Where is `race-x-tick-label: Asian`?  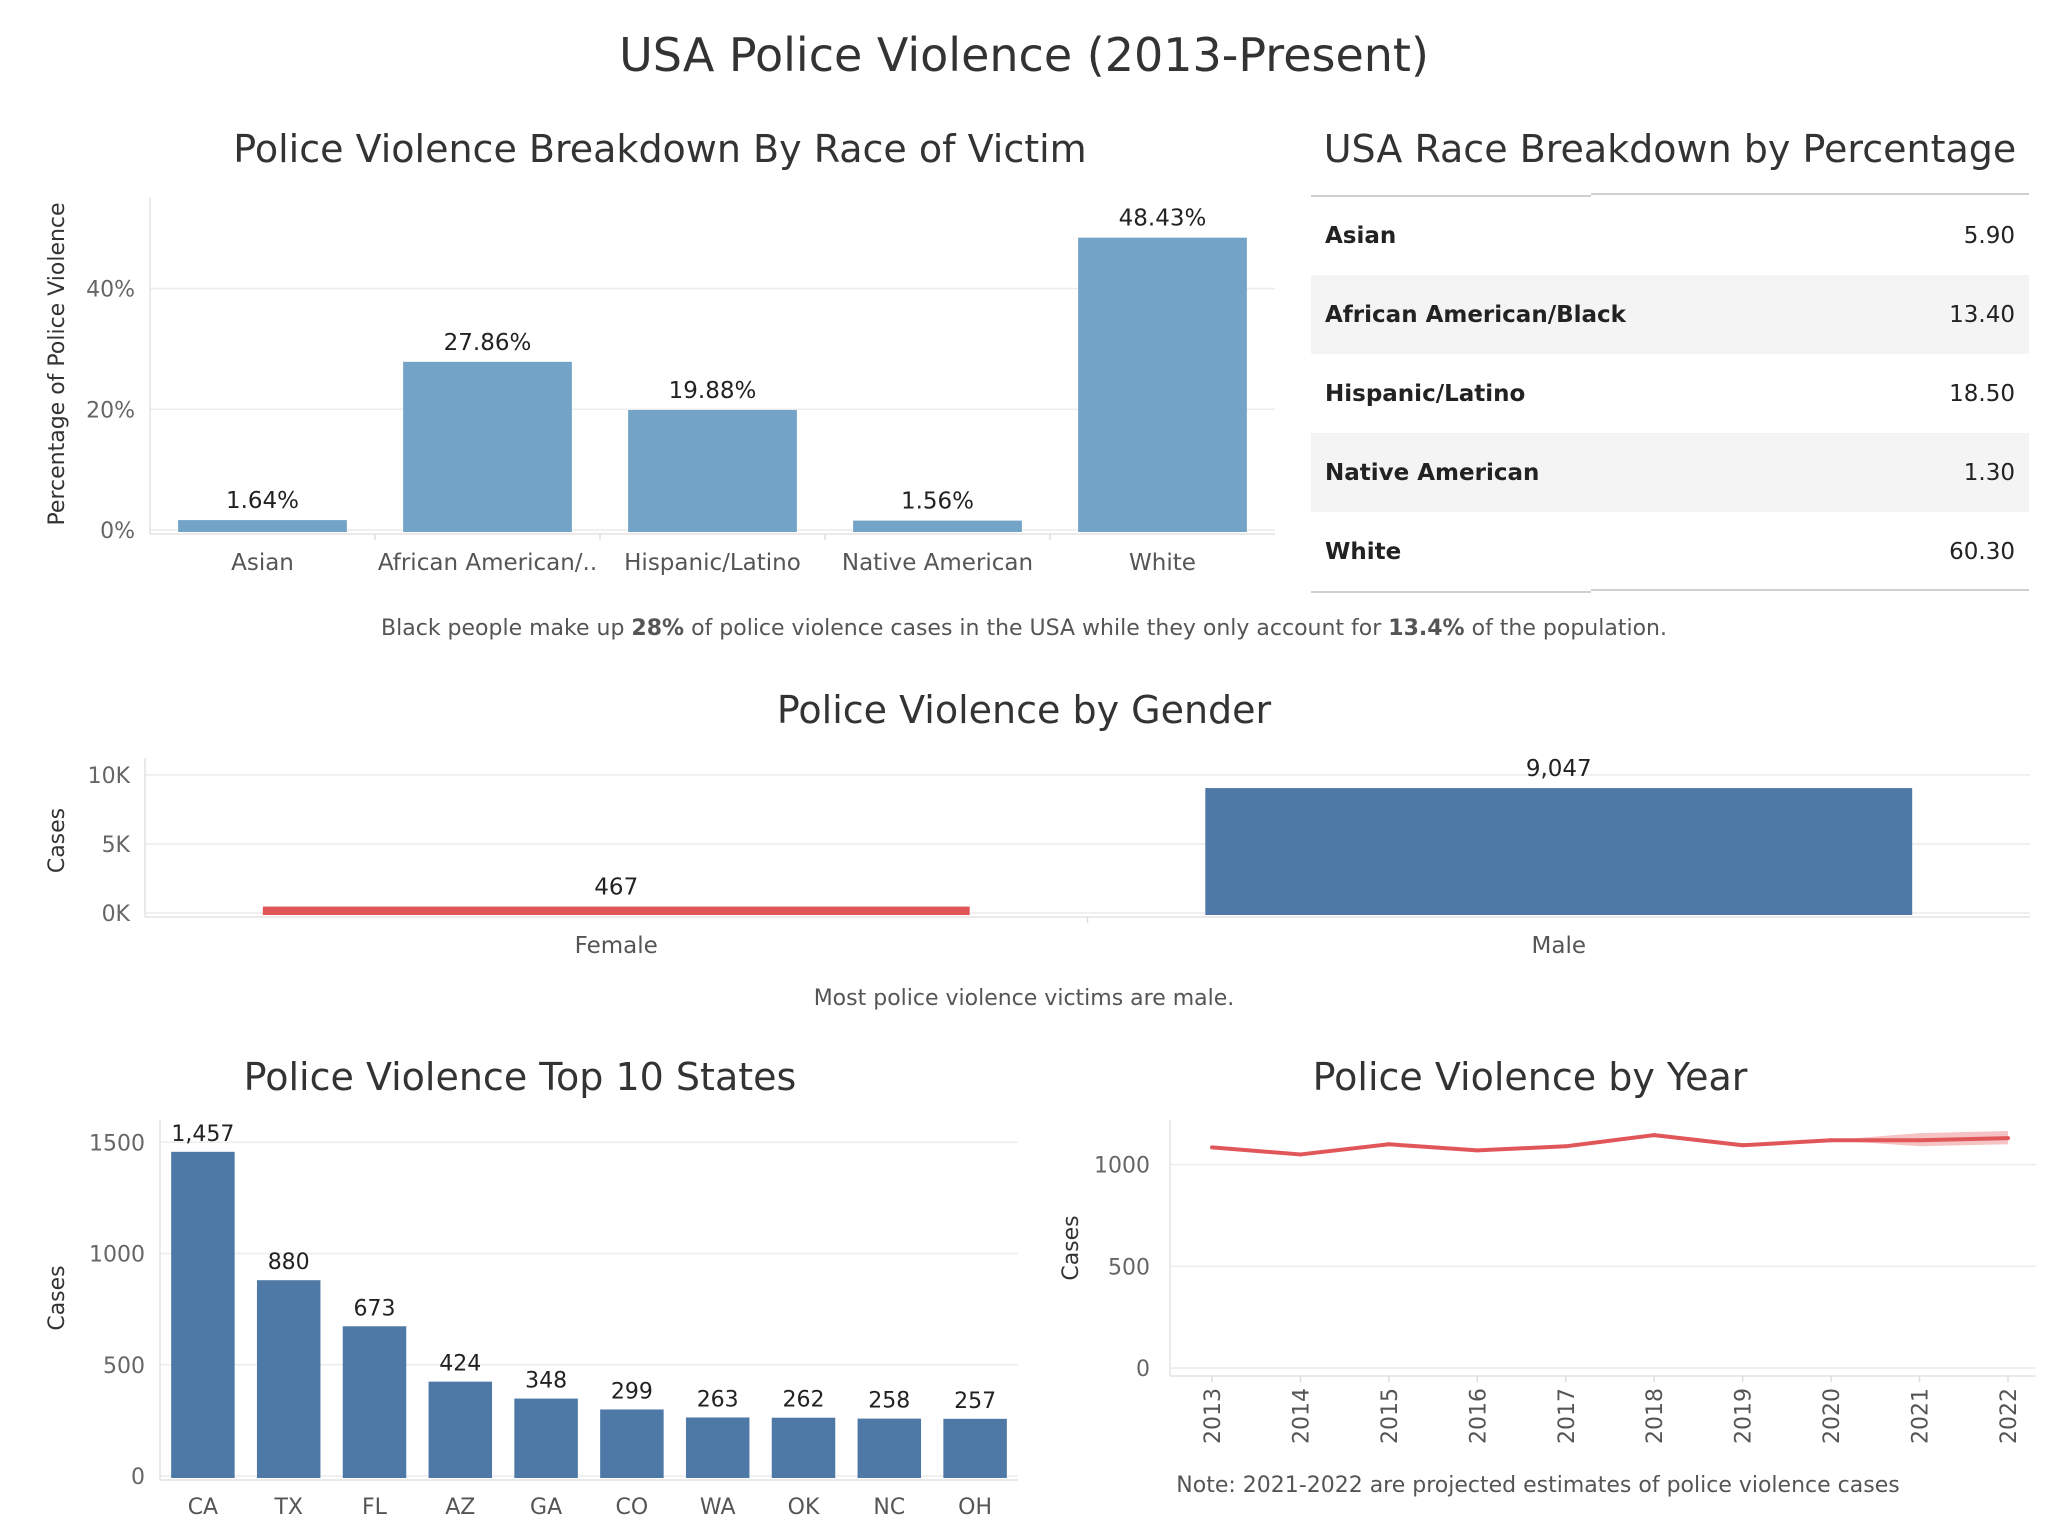 race-x-tick-label: Asian is located at coordinates (262, 563).